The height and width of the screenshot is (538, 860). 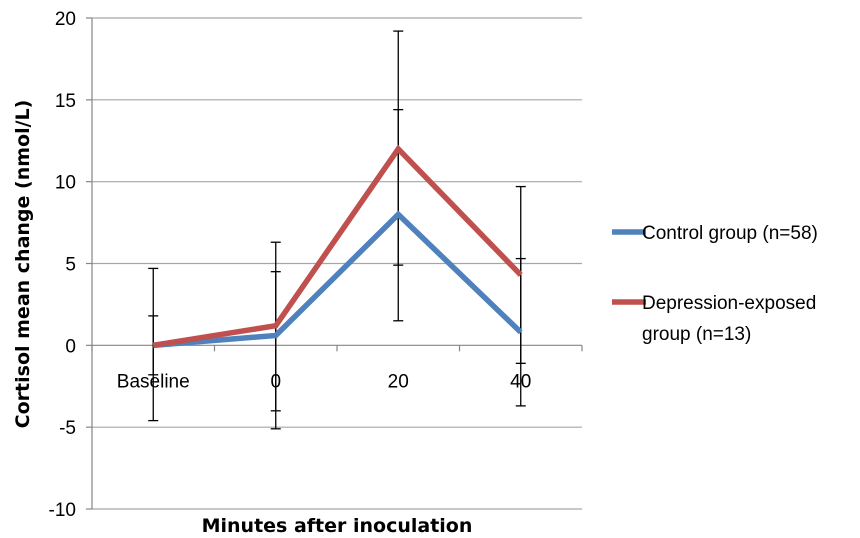 I want to click on y-tick-label: -5, so click(x=67, y=428).